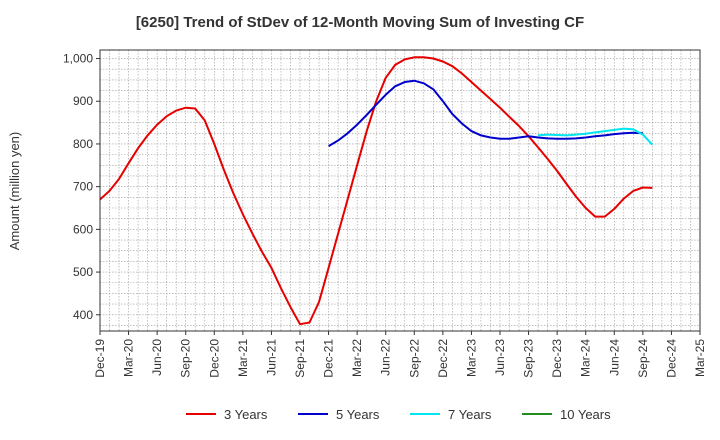 This screenshot has height=440, width=720. What do you see at coordinates (300, 358) in the screenshot?
I see `x-tick-label: Sep-21` at bounding box center [300, 358].